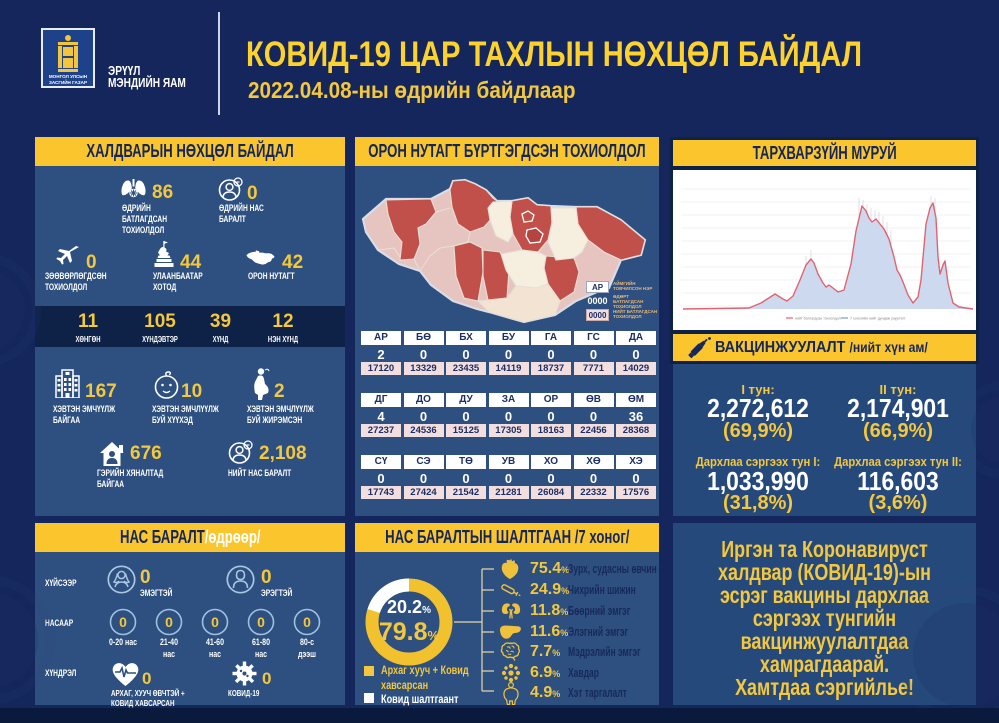  I want to click on svg-text: нийт батлагдсан тохиолдол, so click(818, 319).